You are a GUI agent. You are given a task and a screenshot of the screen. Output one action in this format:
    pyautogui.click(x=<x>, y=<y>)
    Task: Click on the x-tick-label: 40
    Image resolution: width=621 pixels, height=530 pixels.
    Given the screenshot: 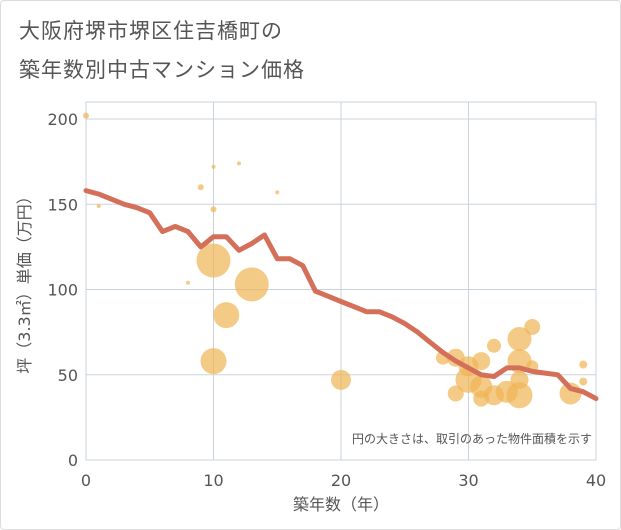 What is the action you would take?
    pyautogui.click(x=596, y=480)
    